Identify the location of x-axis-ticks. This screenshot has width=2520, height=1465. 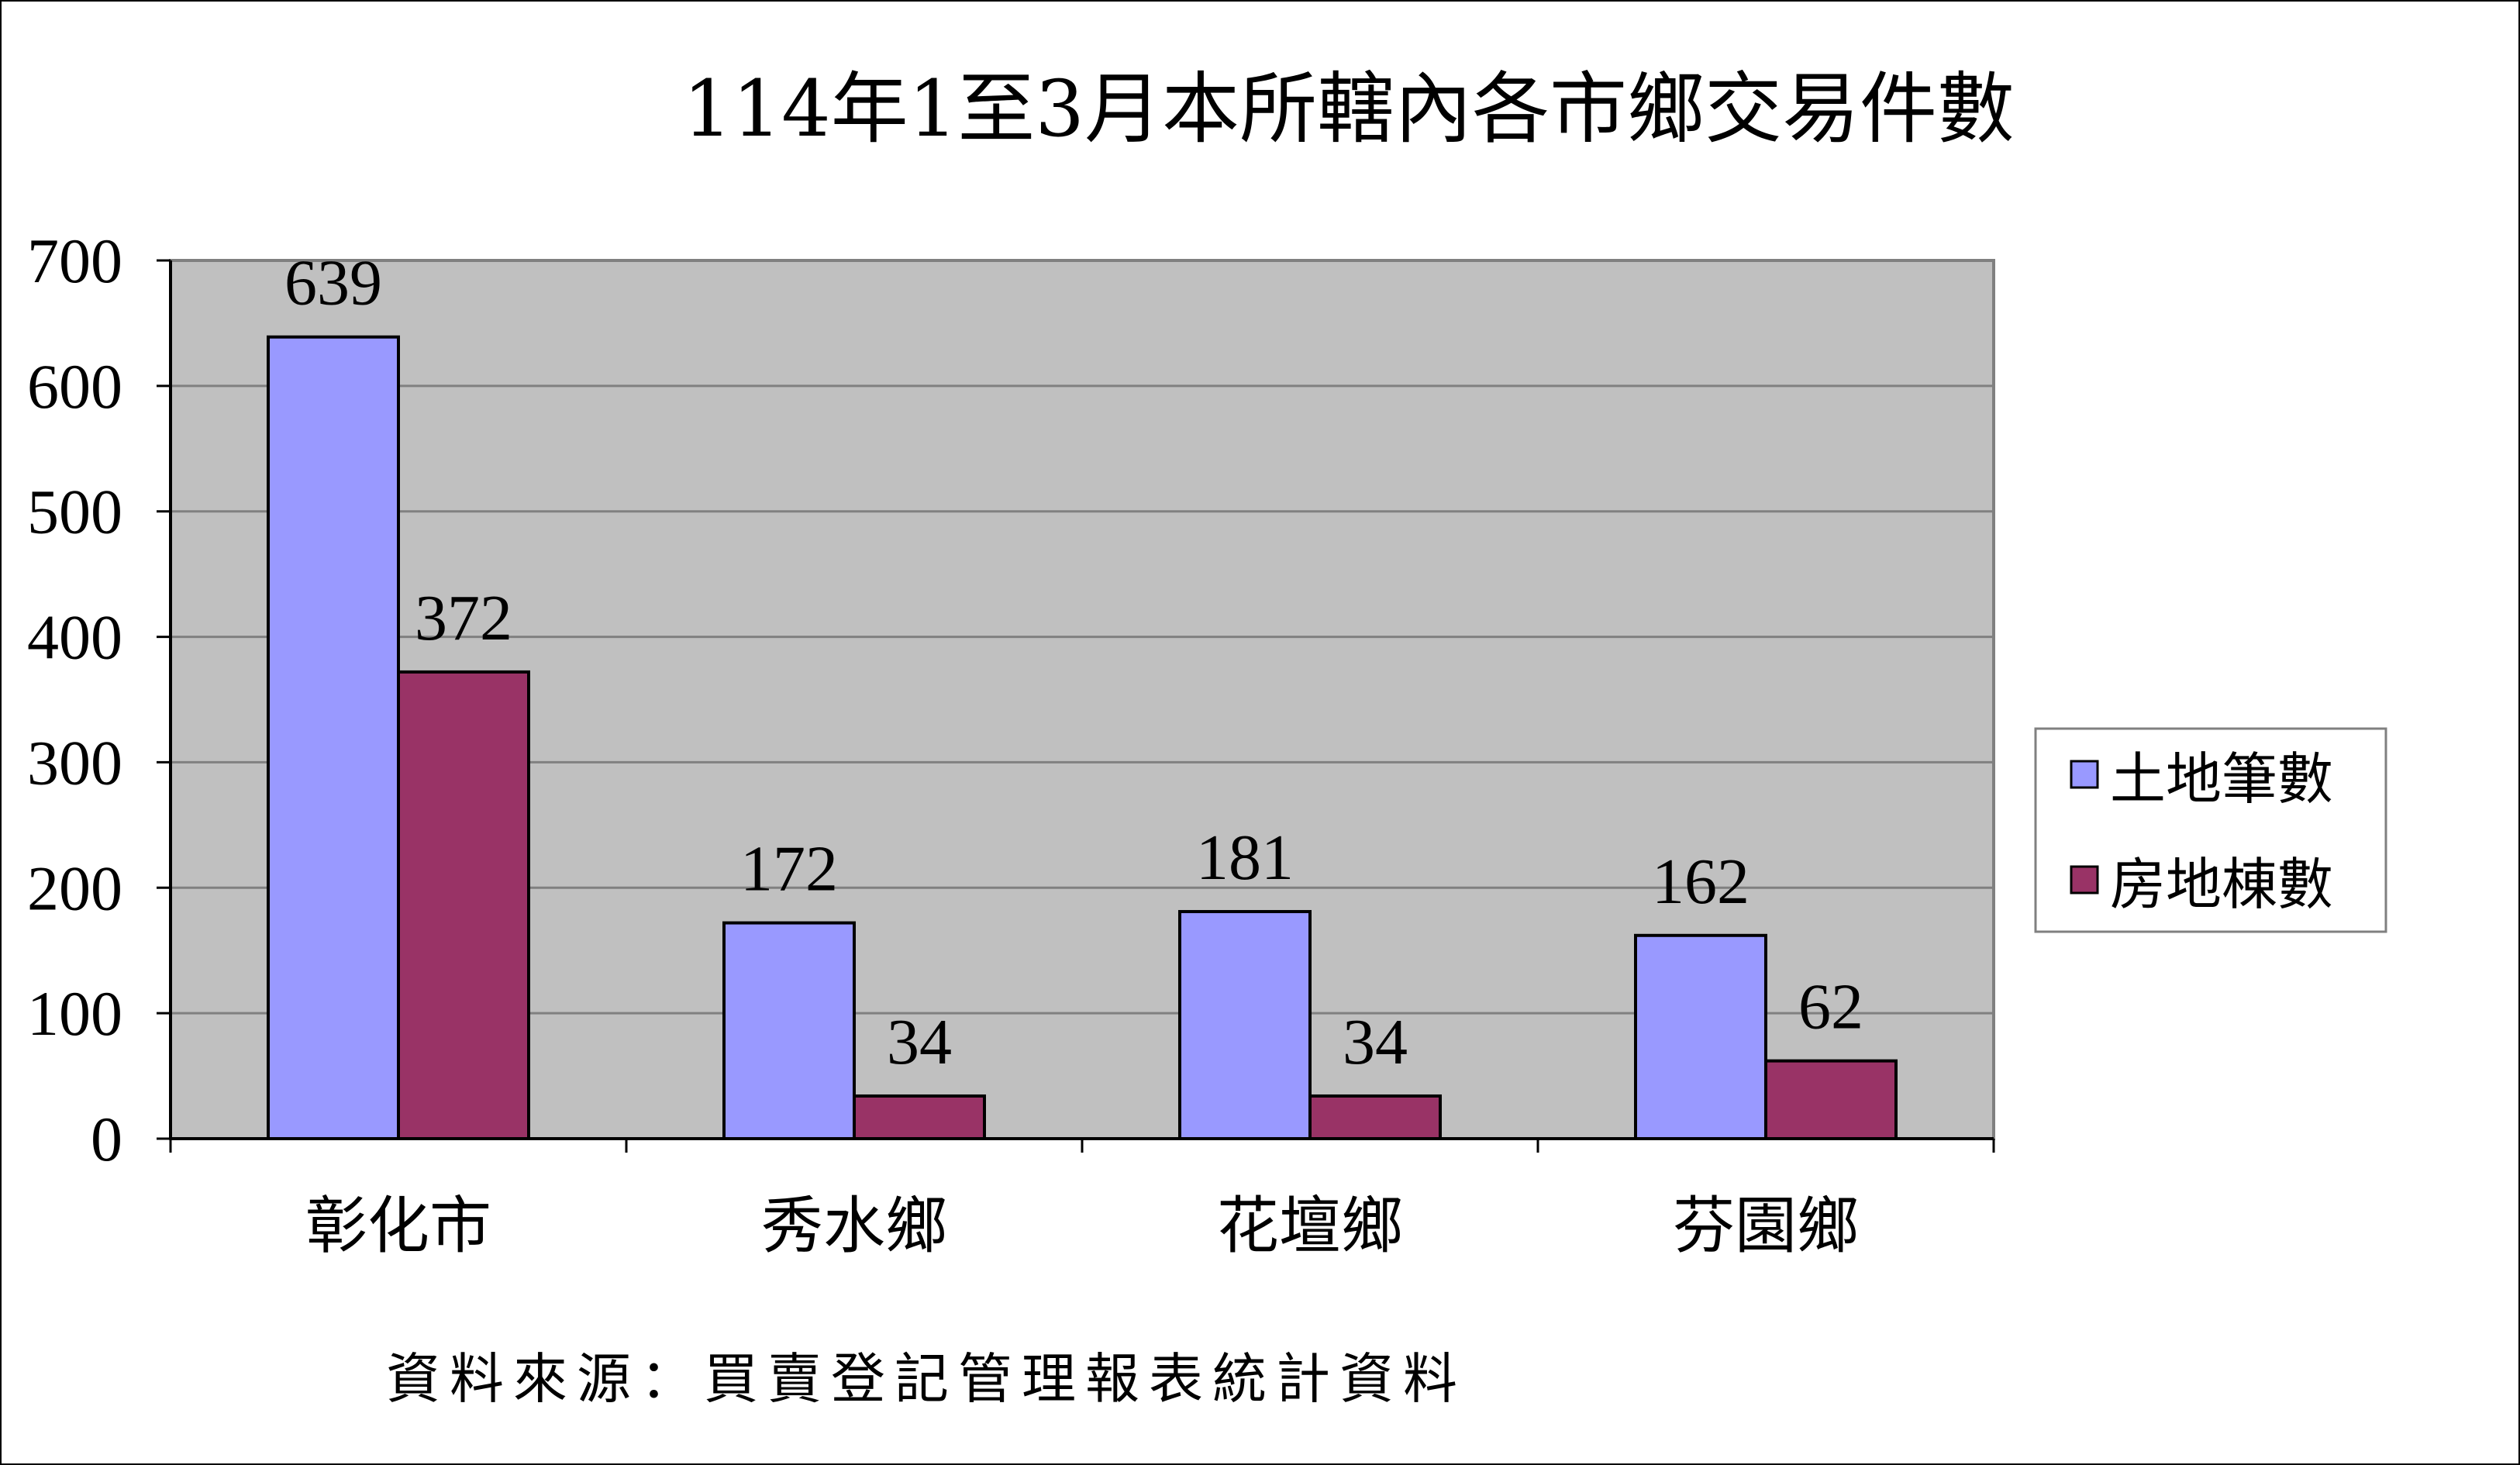
(1082, 1146).